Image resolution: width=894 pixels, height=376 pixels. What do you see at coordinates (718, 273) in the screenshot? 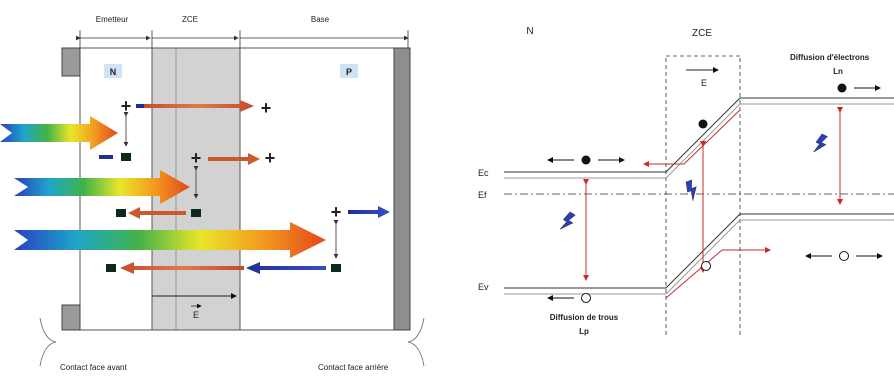
I see `hole-drift-arrow` at bounding box center [718, 273].